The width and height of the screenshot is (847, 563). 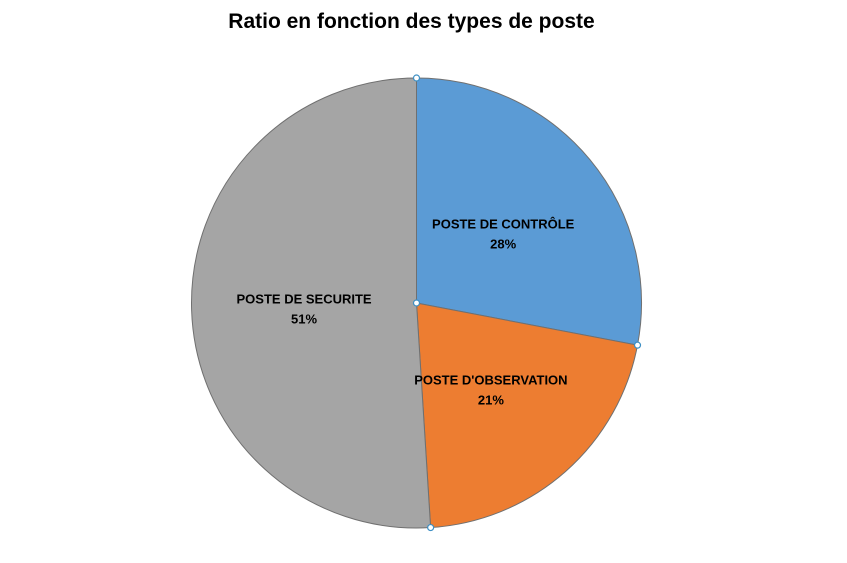 What do you see at coordinates (527, 415) in the screenshot?
I see `pie-slice-poste-d-observation` at bounding box center [527, 415].